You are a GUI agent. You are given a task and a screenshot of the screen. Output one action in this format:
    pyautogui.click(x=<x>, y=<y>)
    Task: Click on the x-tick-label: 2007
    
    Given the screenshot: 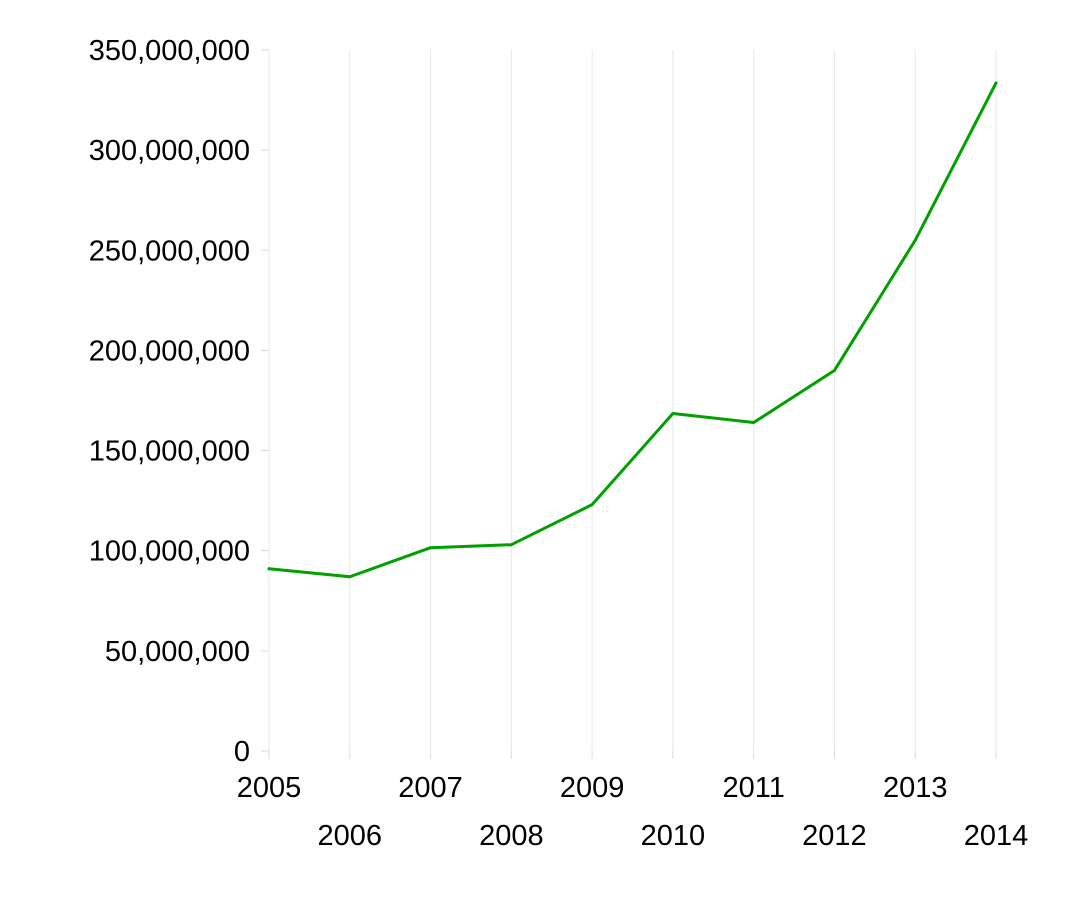 What is the action you would take?
    pyautogui.click(x=430, y=788)
    